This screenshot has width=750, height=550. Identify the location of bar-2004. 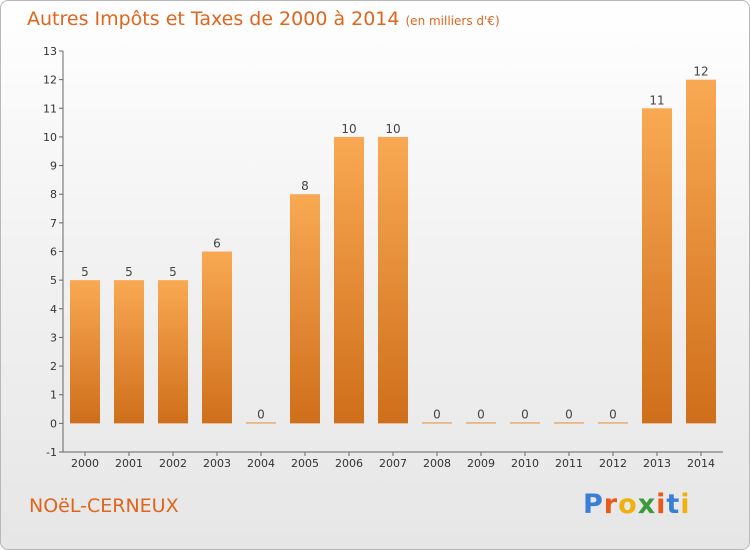
(261, 423).